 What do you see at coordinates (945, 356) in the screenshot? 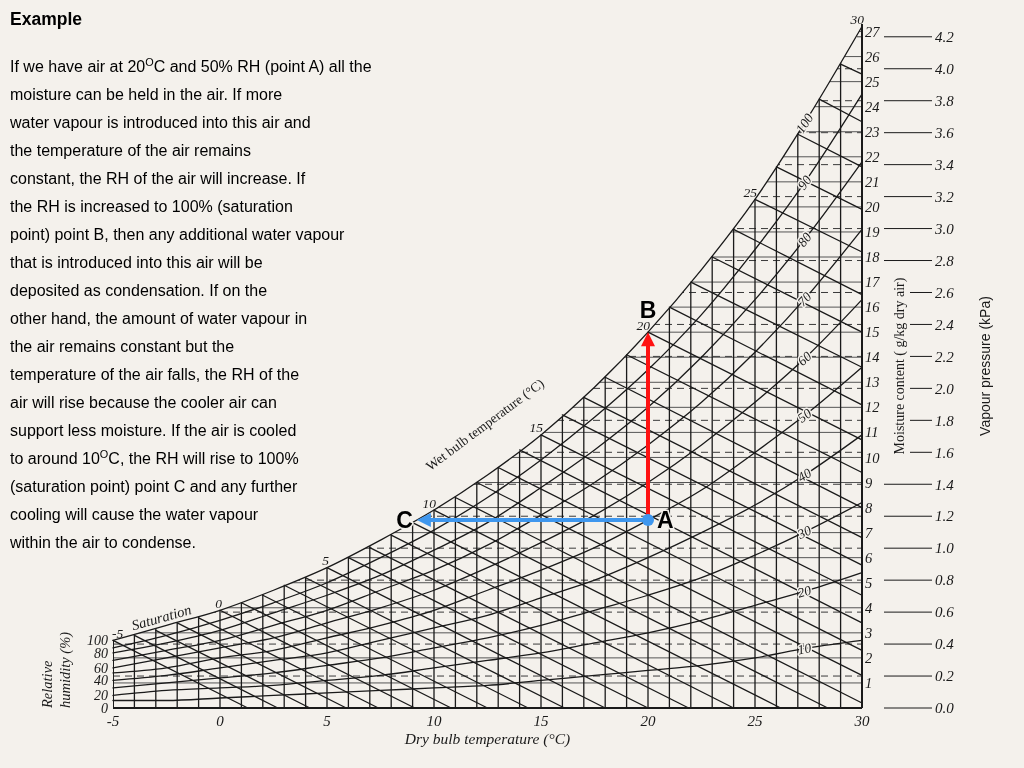
I see `y2-tick-label: 2.2` at bounding box center [945, 356].